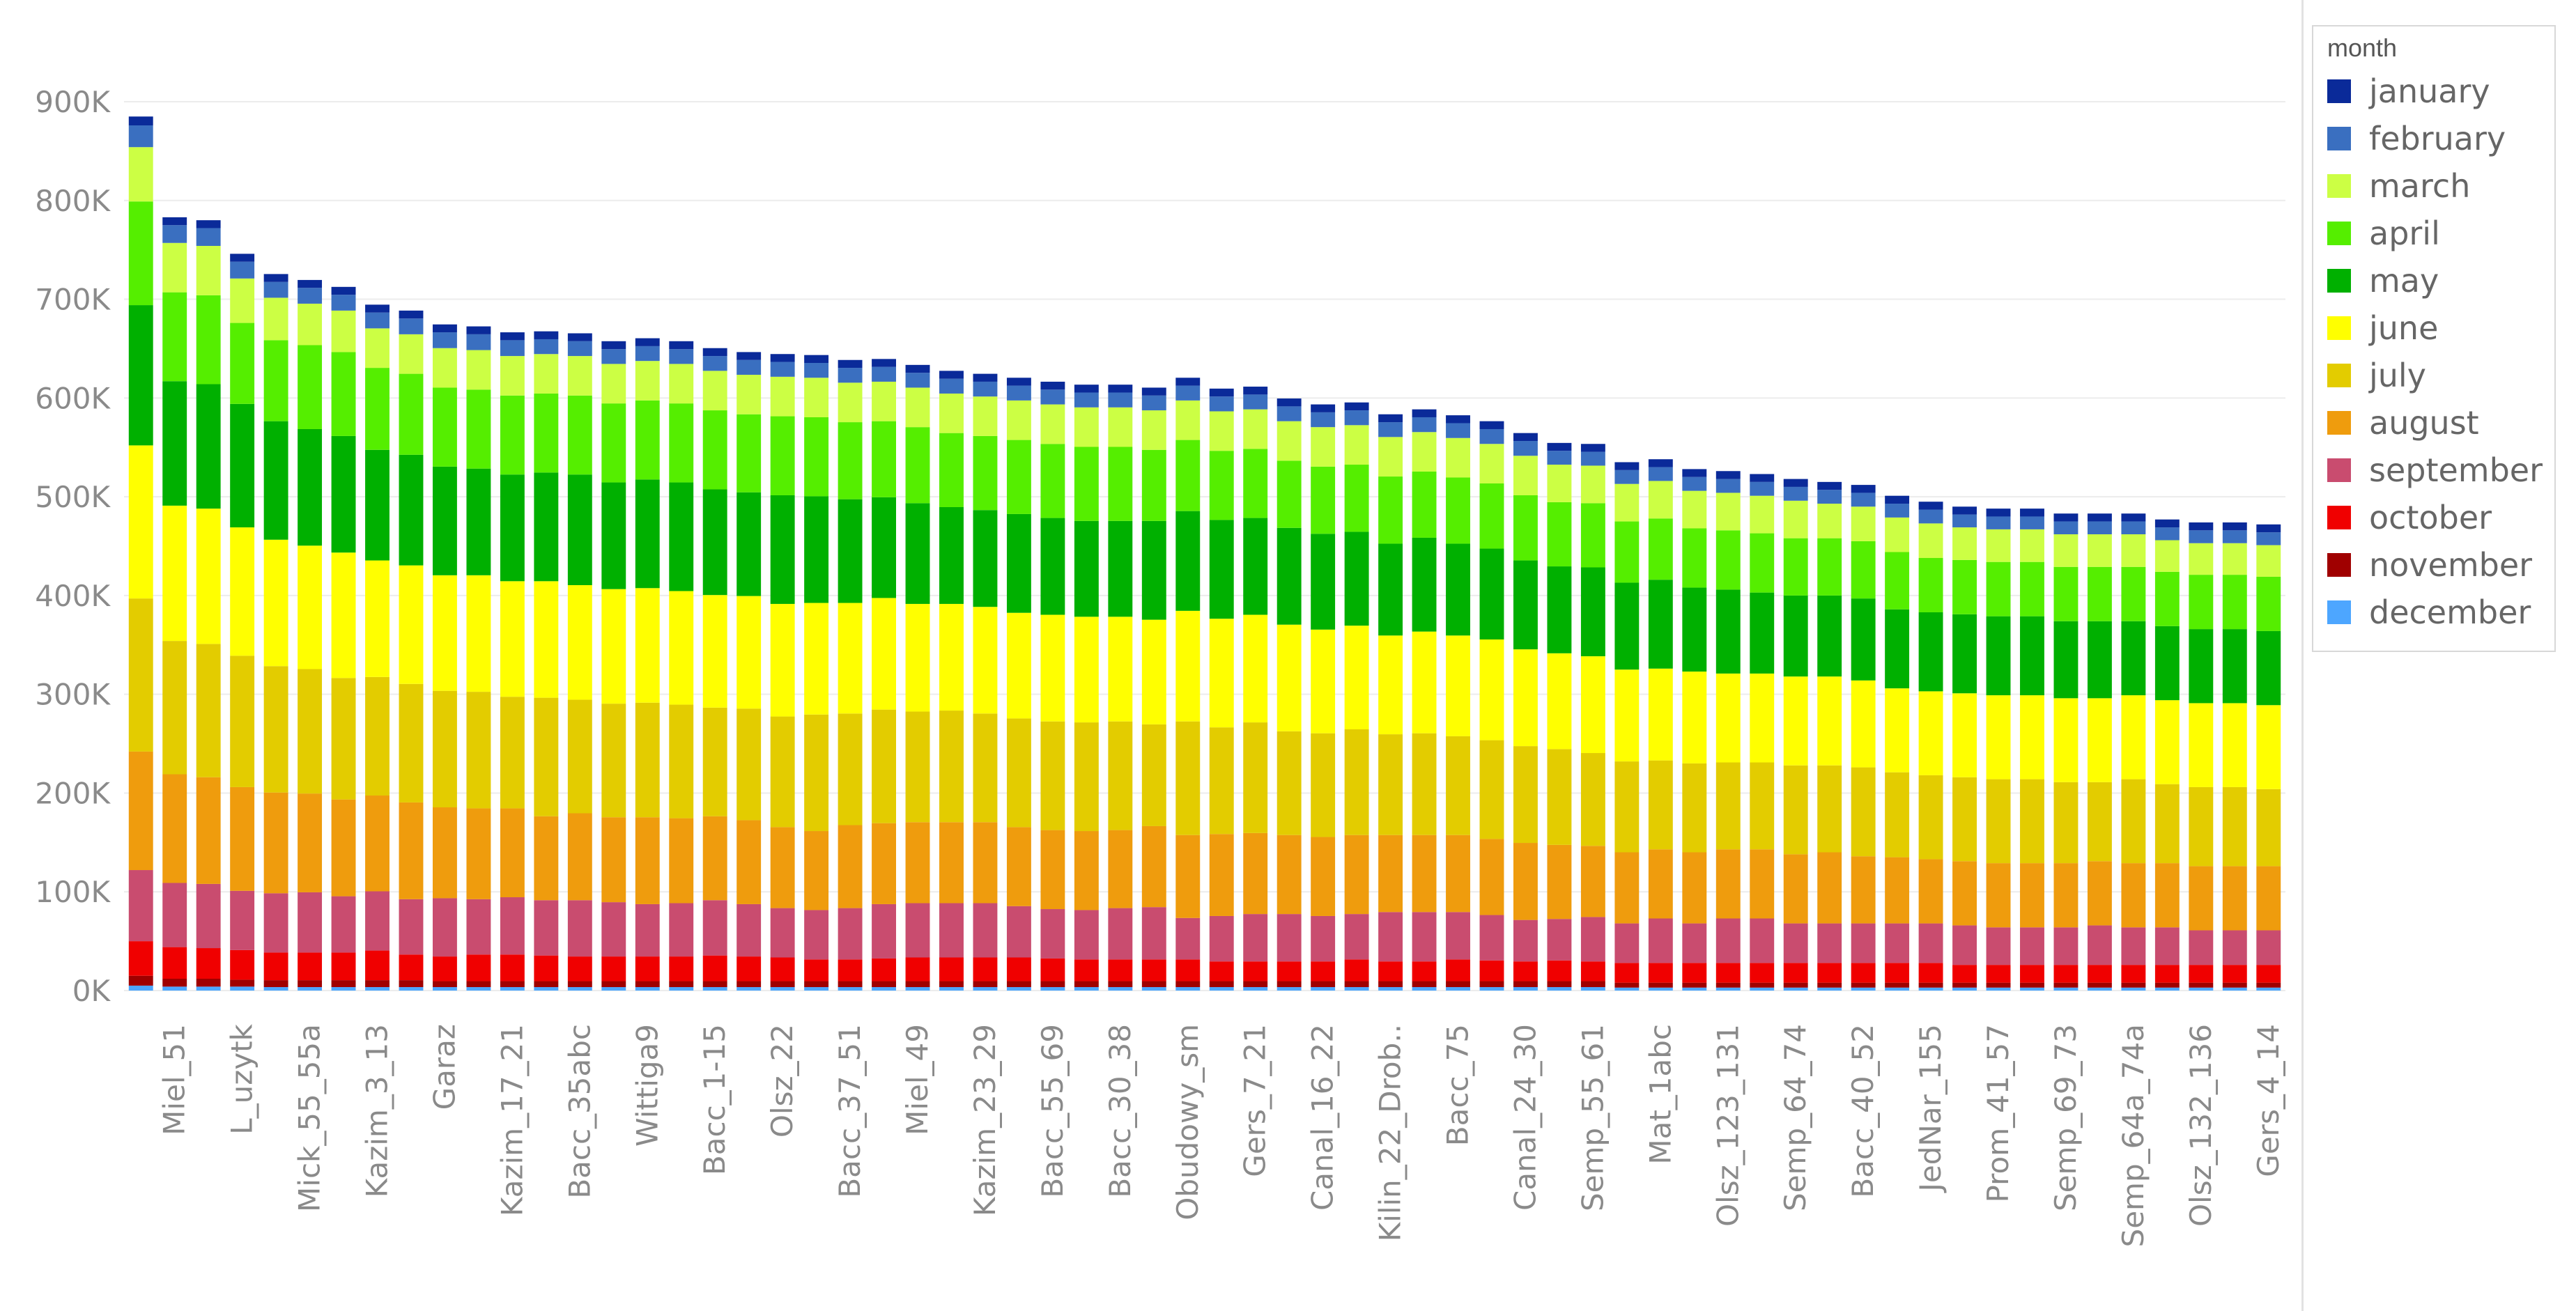 The image size is (2576, 1311). I want to click on legend-item-april: april, so click(2383, 233).